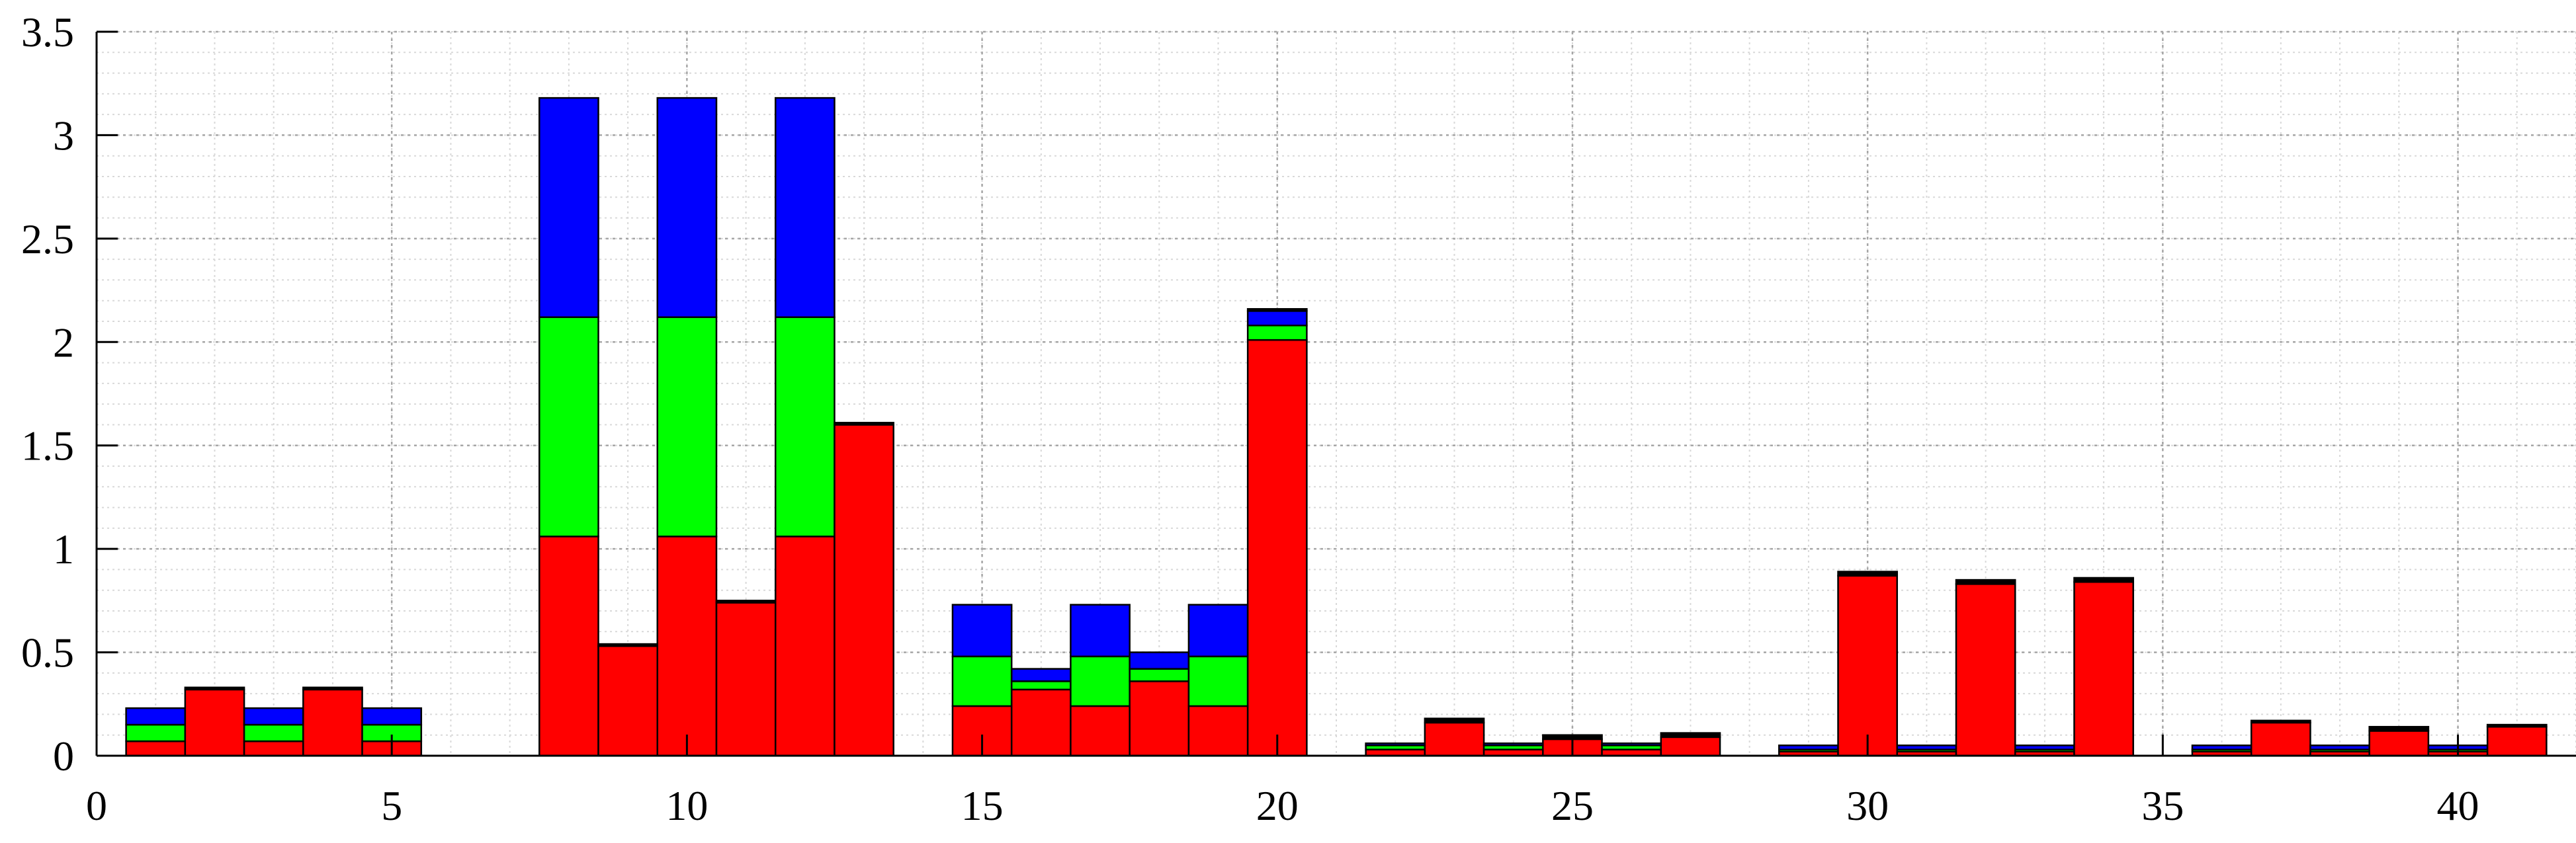  Describe the element at coordinates (47, 445) in the screenshot. I see `y-tick-label: 1.5` at that location.